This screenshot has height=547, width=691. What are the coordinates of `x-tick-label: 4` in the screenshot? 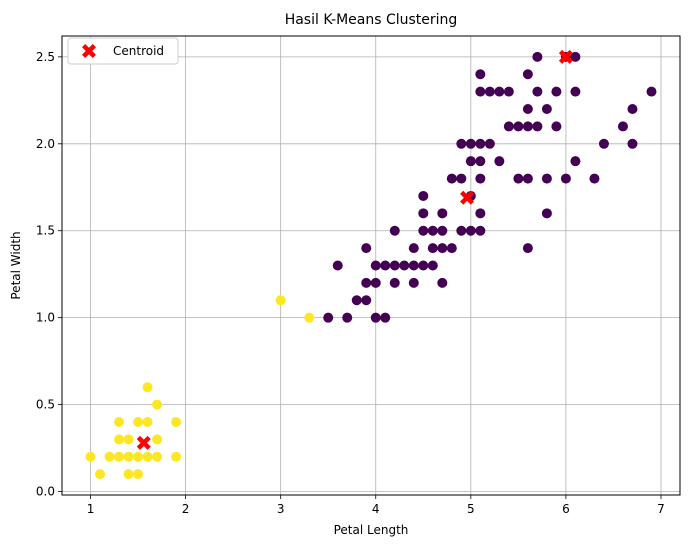 It's located at (376, 509).